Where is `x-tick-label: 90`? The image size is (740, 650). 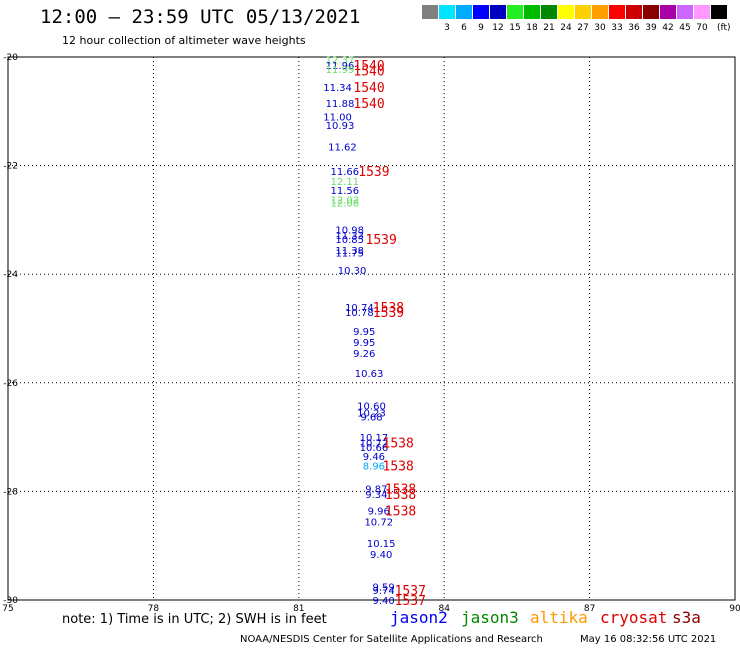 x-tick-label: 90 is located at coordinates (734, 609).